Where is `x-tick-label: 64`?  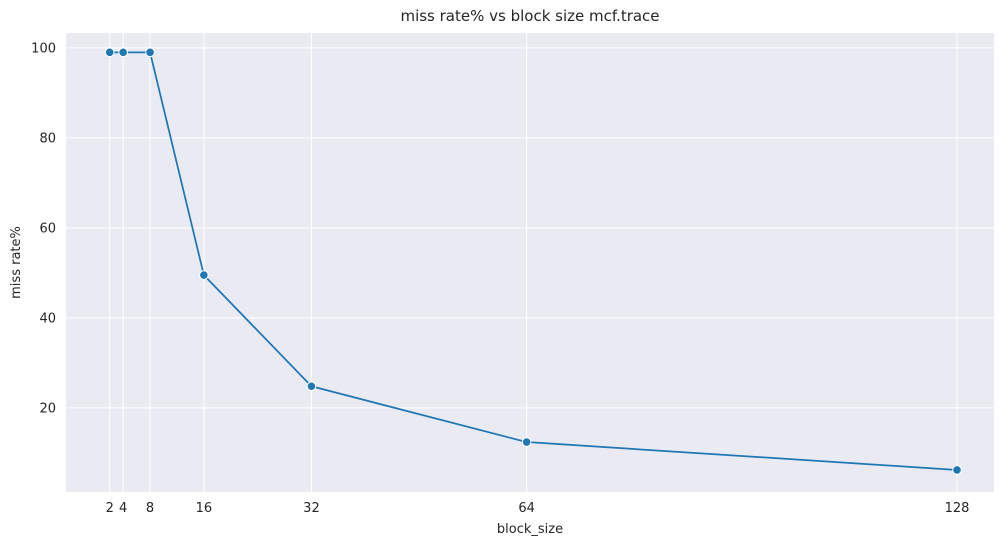 x-tick-label: 64 is located at coordinates (526, 508).